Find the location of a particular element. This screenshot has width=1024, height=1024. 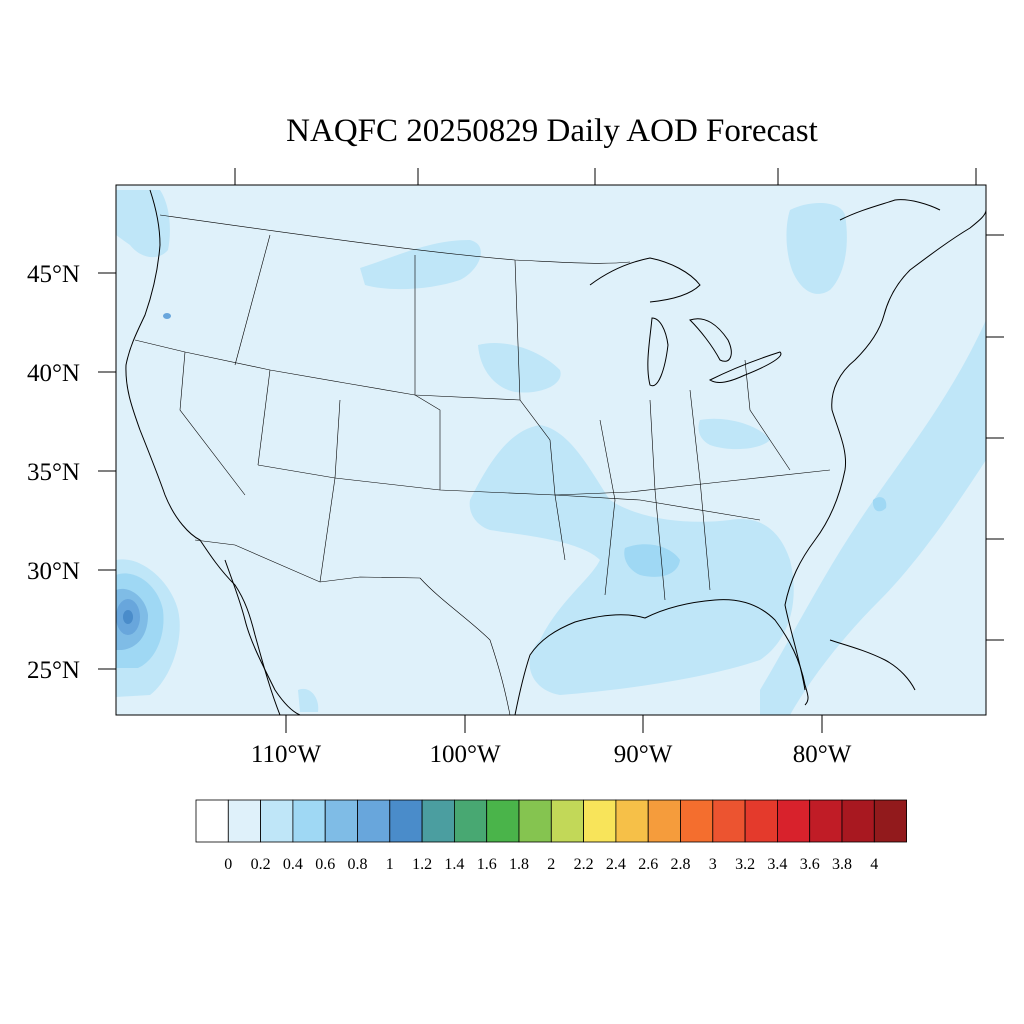

lat-label: 30°N is located at coordinates (53, 571).